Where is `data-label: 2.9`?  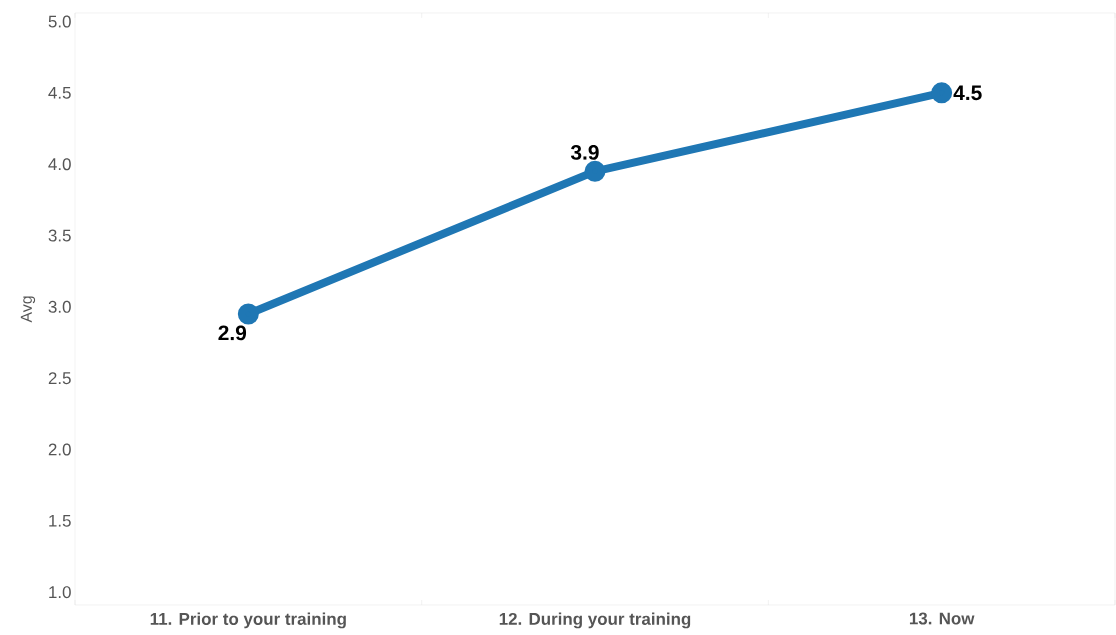
data-label: 2.9 is located at coordinates (232, 333).